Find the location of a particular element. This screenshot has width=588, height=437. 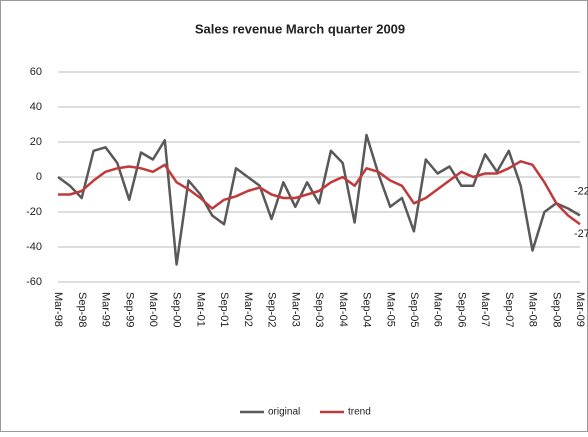

series-line is located at coordinates (319, 193).